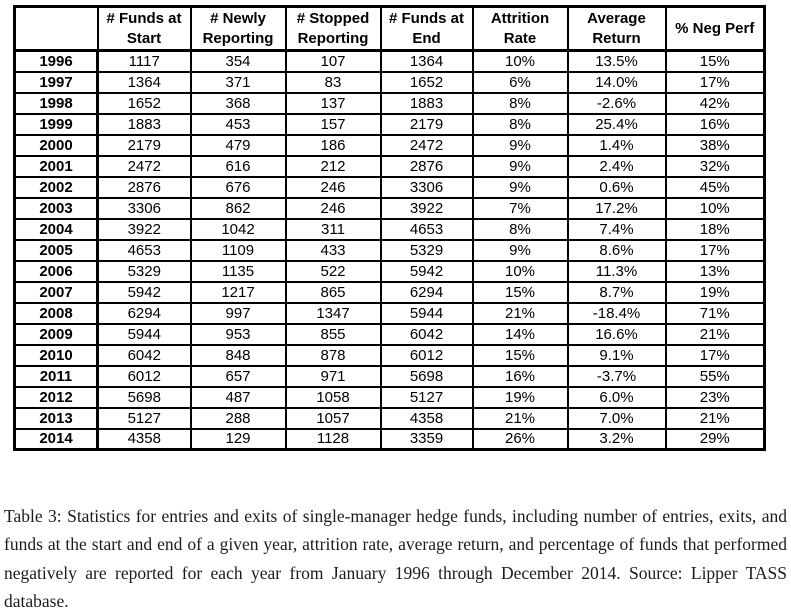 Image resolution: width=791 pixels, height=616 pixels. Describe the element at coordinates (56, 145) in the screenshot. I see `row-year-label: 2000` at that location.